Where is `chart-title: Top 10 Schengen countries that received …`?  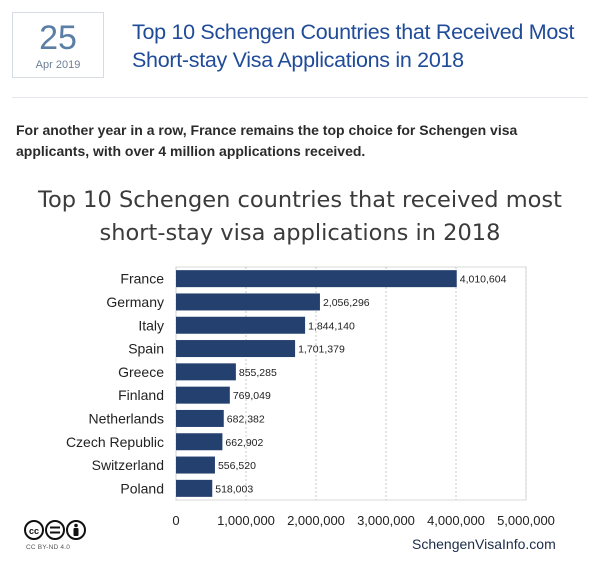
chart-title: Top 10 Schengen countries that received … is located at coordinates (300, 216).